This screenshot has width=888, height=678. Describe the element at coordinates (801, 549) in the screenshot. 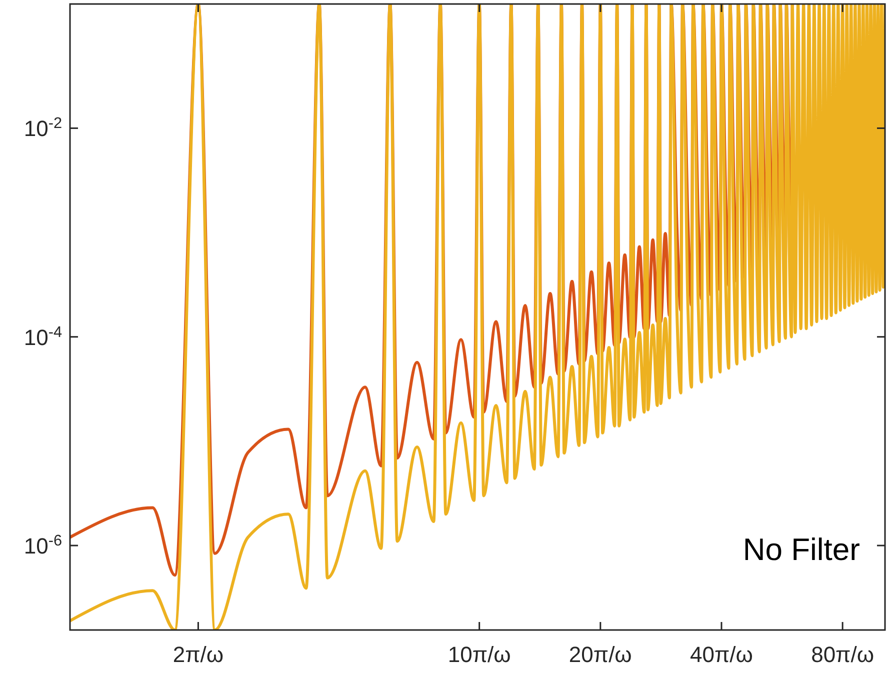

I see `annotation: No Filter` at that location.